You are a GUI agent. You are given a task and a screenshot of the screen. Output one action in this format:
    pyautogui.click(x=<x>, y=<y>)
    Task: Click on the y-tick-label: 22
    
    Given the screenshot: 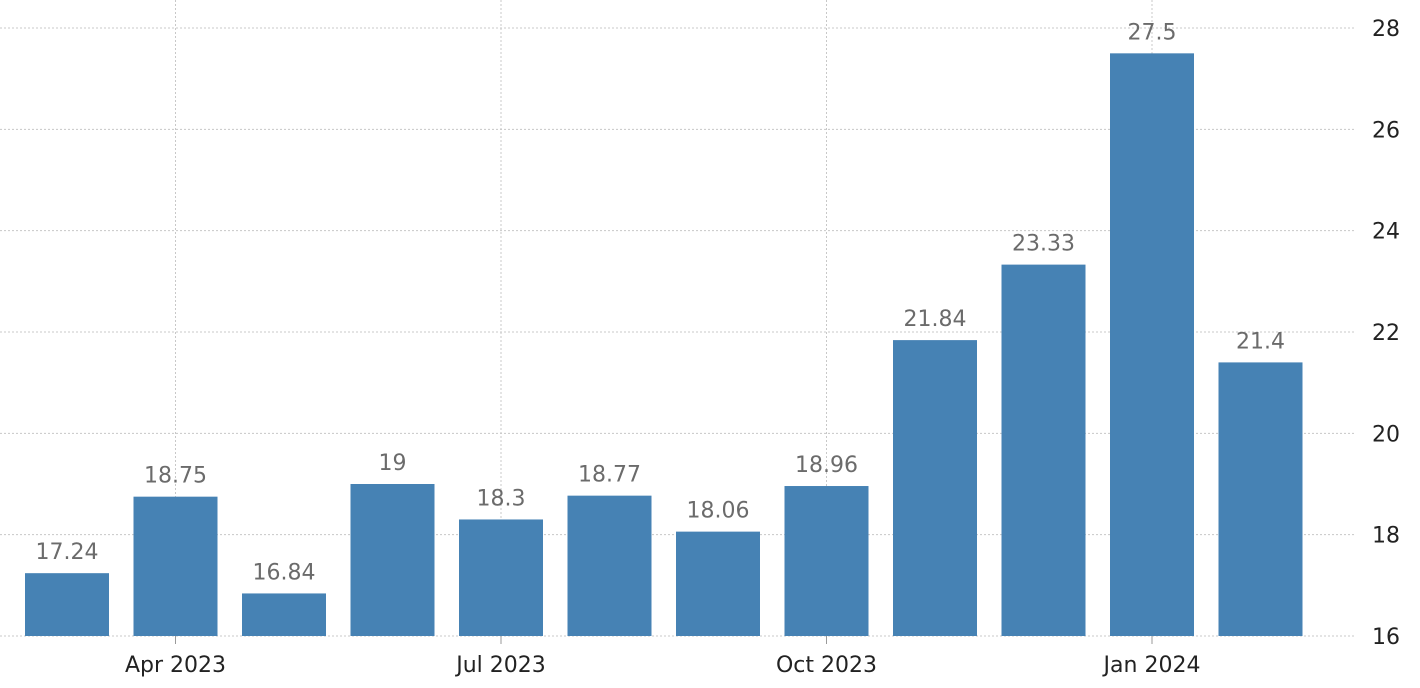 What is the action you would take?
    pyautogui.click(x=1386, y=333)
    